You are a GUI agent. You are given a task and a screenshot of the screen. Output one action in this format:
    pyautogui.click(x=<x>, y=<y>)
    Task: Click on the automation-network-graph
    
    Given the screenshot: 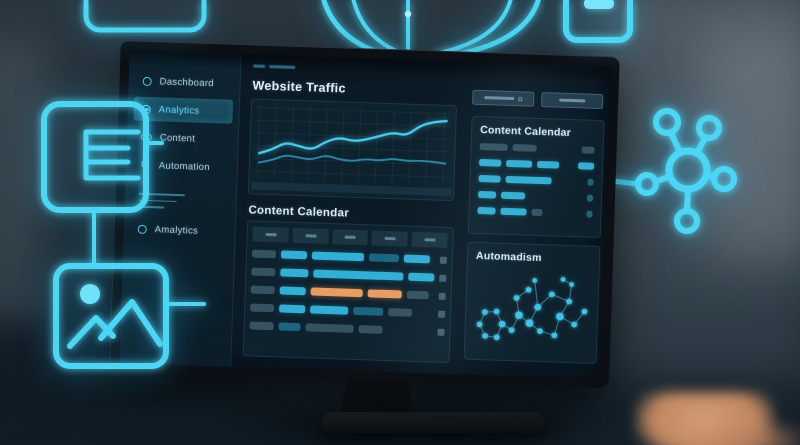 What is the action you would take?
    pyautogui.click(x=532, y=309)
    